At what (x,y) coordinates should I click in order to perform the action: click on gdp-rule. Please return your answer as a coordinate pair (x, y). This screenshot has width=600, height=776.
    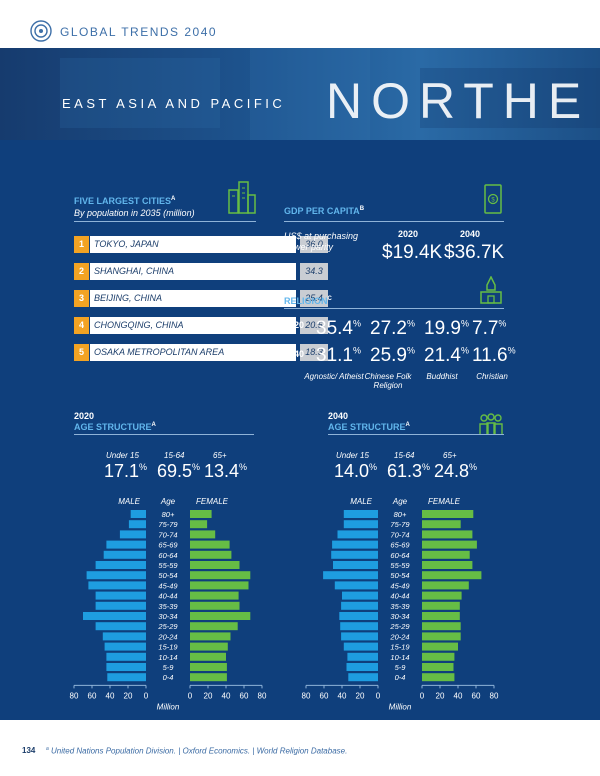
    Looking at the image, I should click on (394, 221).